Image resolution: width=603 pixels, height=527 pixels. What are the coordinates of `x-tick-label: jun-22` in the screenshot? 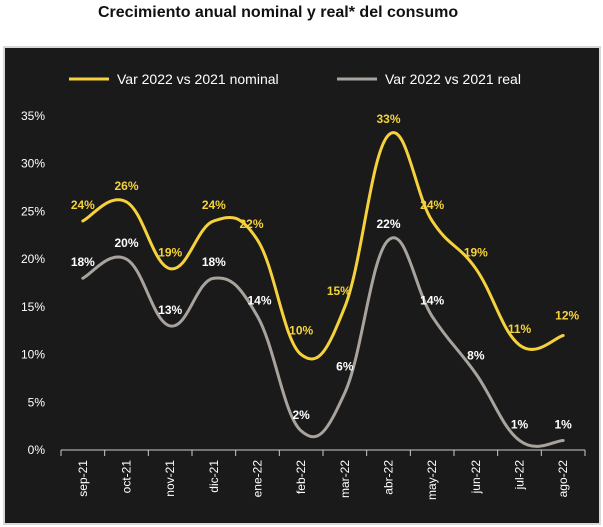 It's located at (476, 477).